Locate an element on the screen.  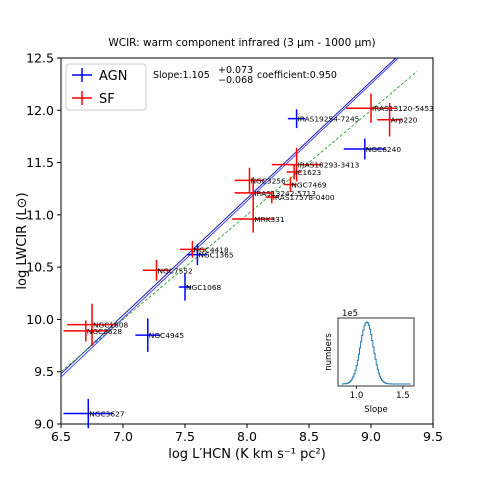
point-label: IRAS13242-5713 is located at coordinates (285, 193).